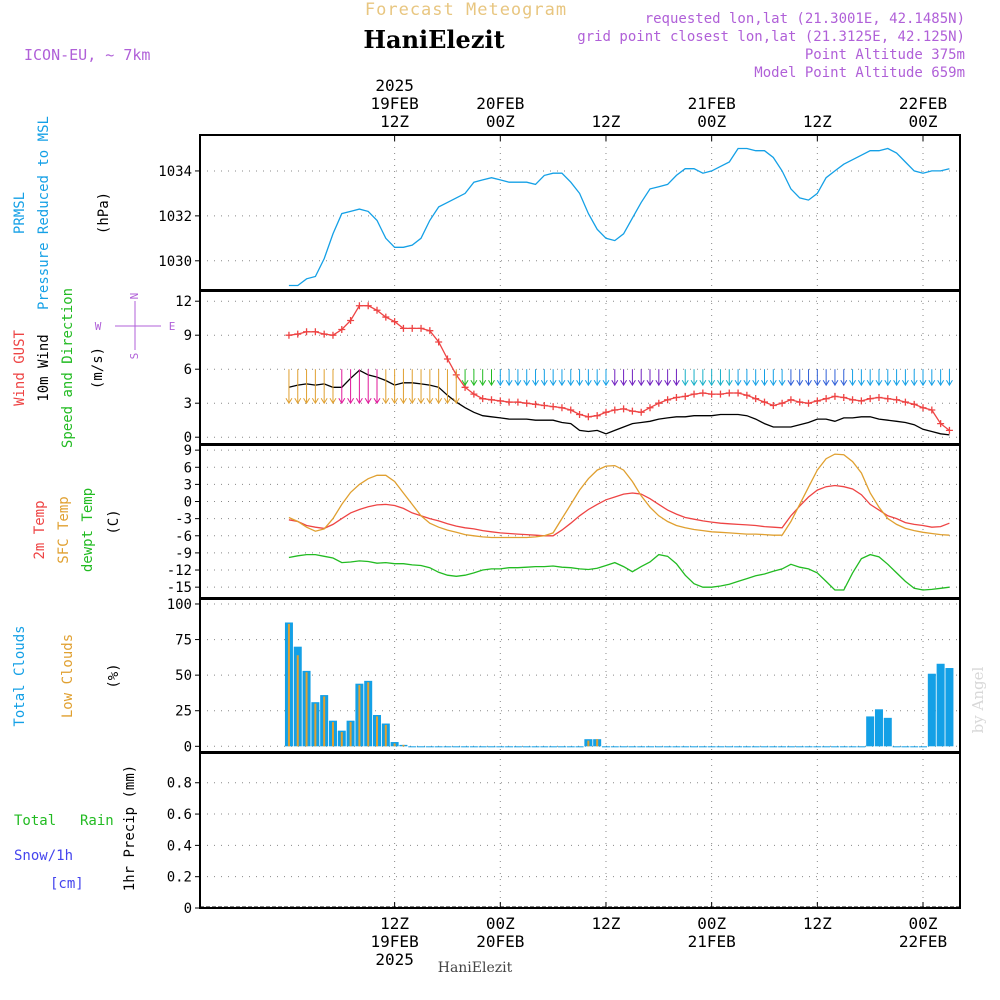  I want to click on top-time-label: 20FEB, so click(500, 103).